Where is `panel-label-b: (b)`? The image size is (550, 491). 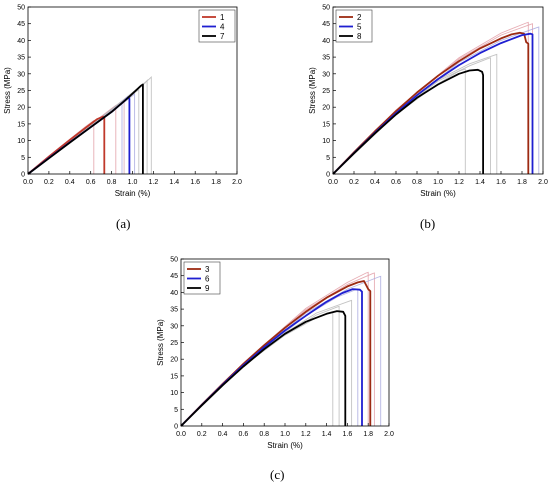 panel-label-b: (b) is located at coordinates (428, 223).